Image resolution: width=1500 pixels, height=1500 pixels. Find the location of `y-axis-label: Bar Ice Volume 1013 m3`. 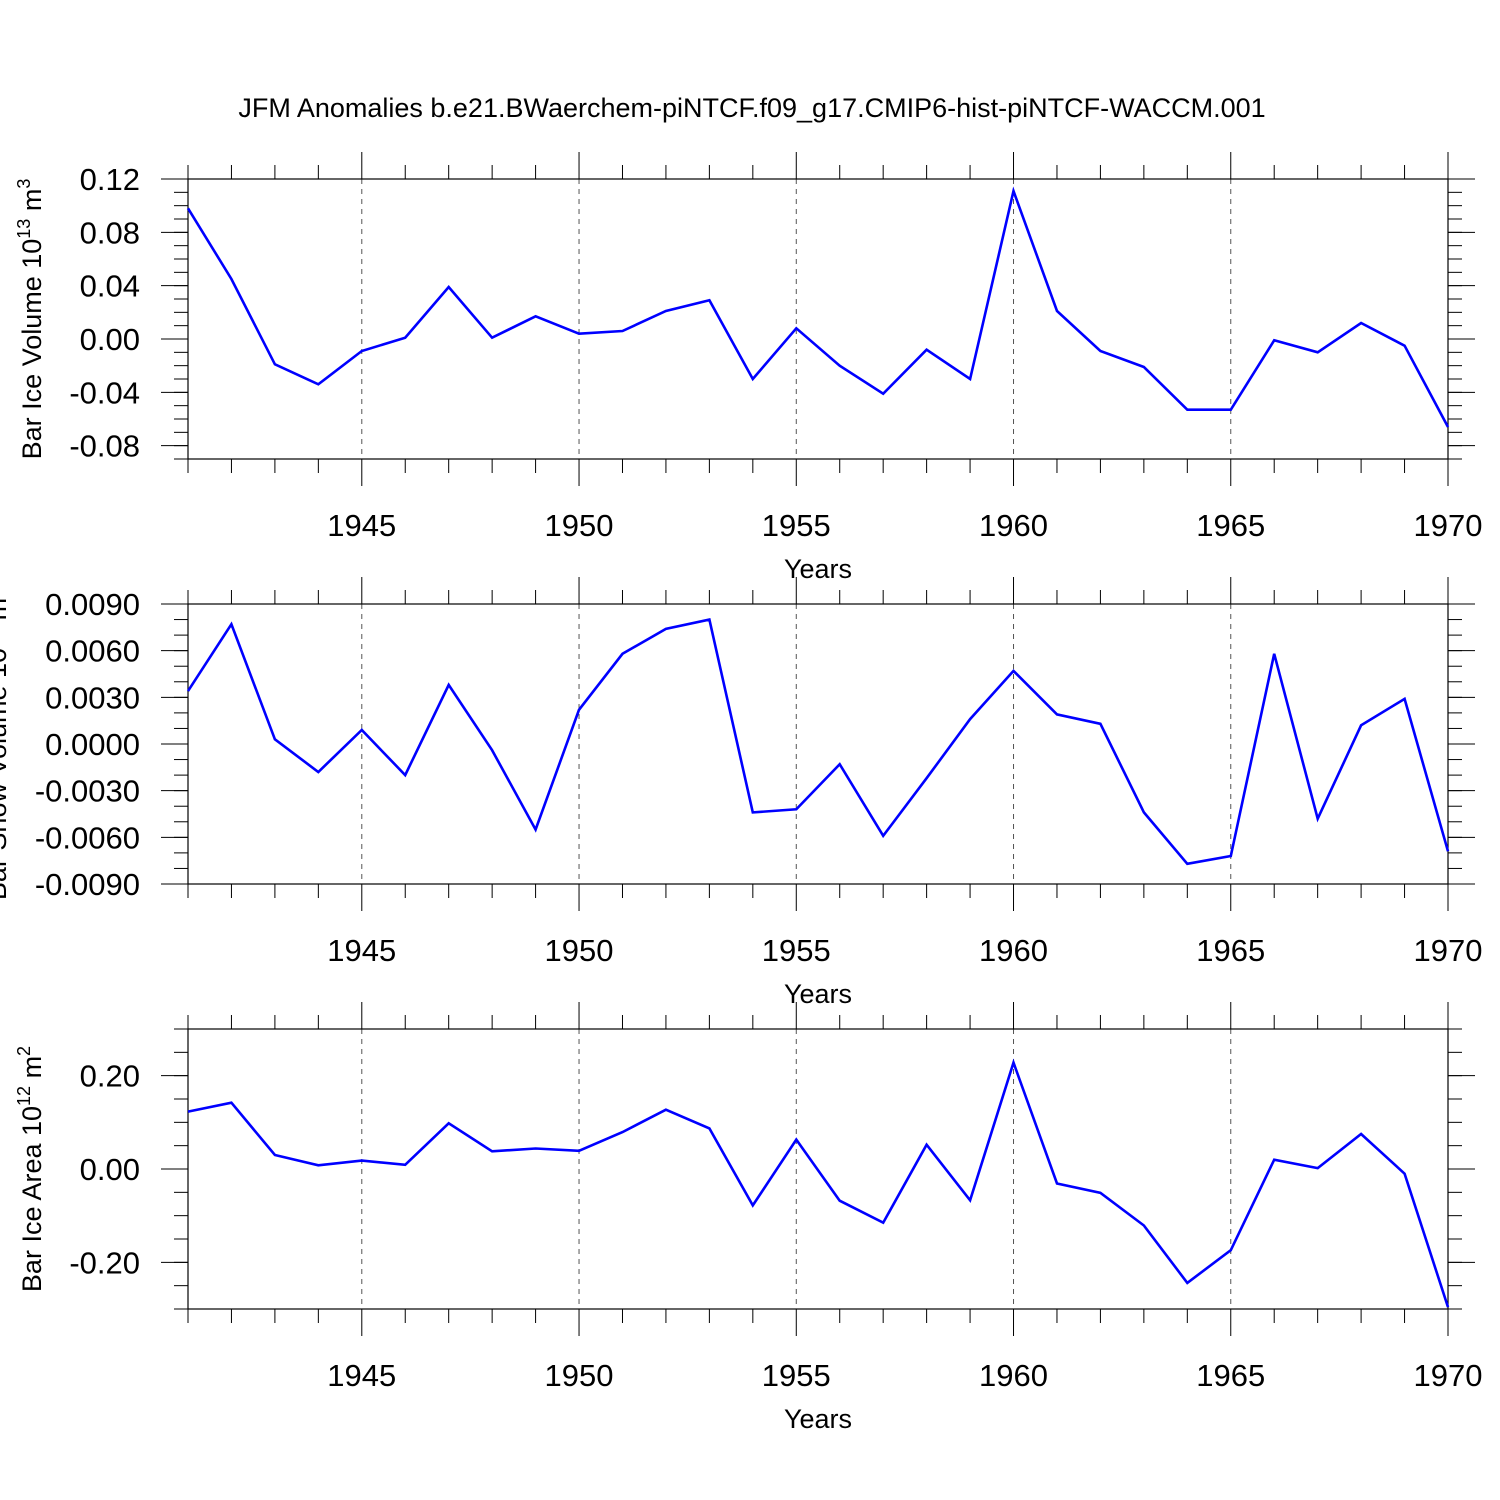

y-axis-label: Bar Ice Volume 1013 m3 is located at coordinates (30, 319).